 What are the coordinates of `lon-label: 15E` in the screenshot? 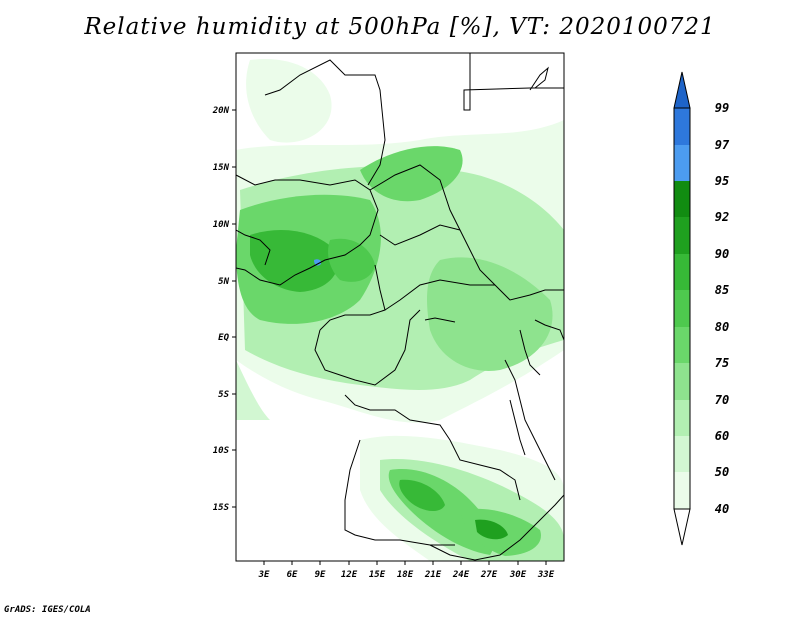 It's located at (377, 575).